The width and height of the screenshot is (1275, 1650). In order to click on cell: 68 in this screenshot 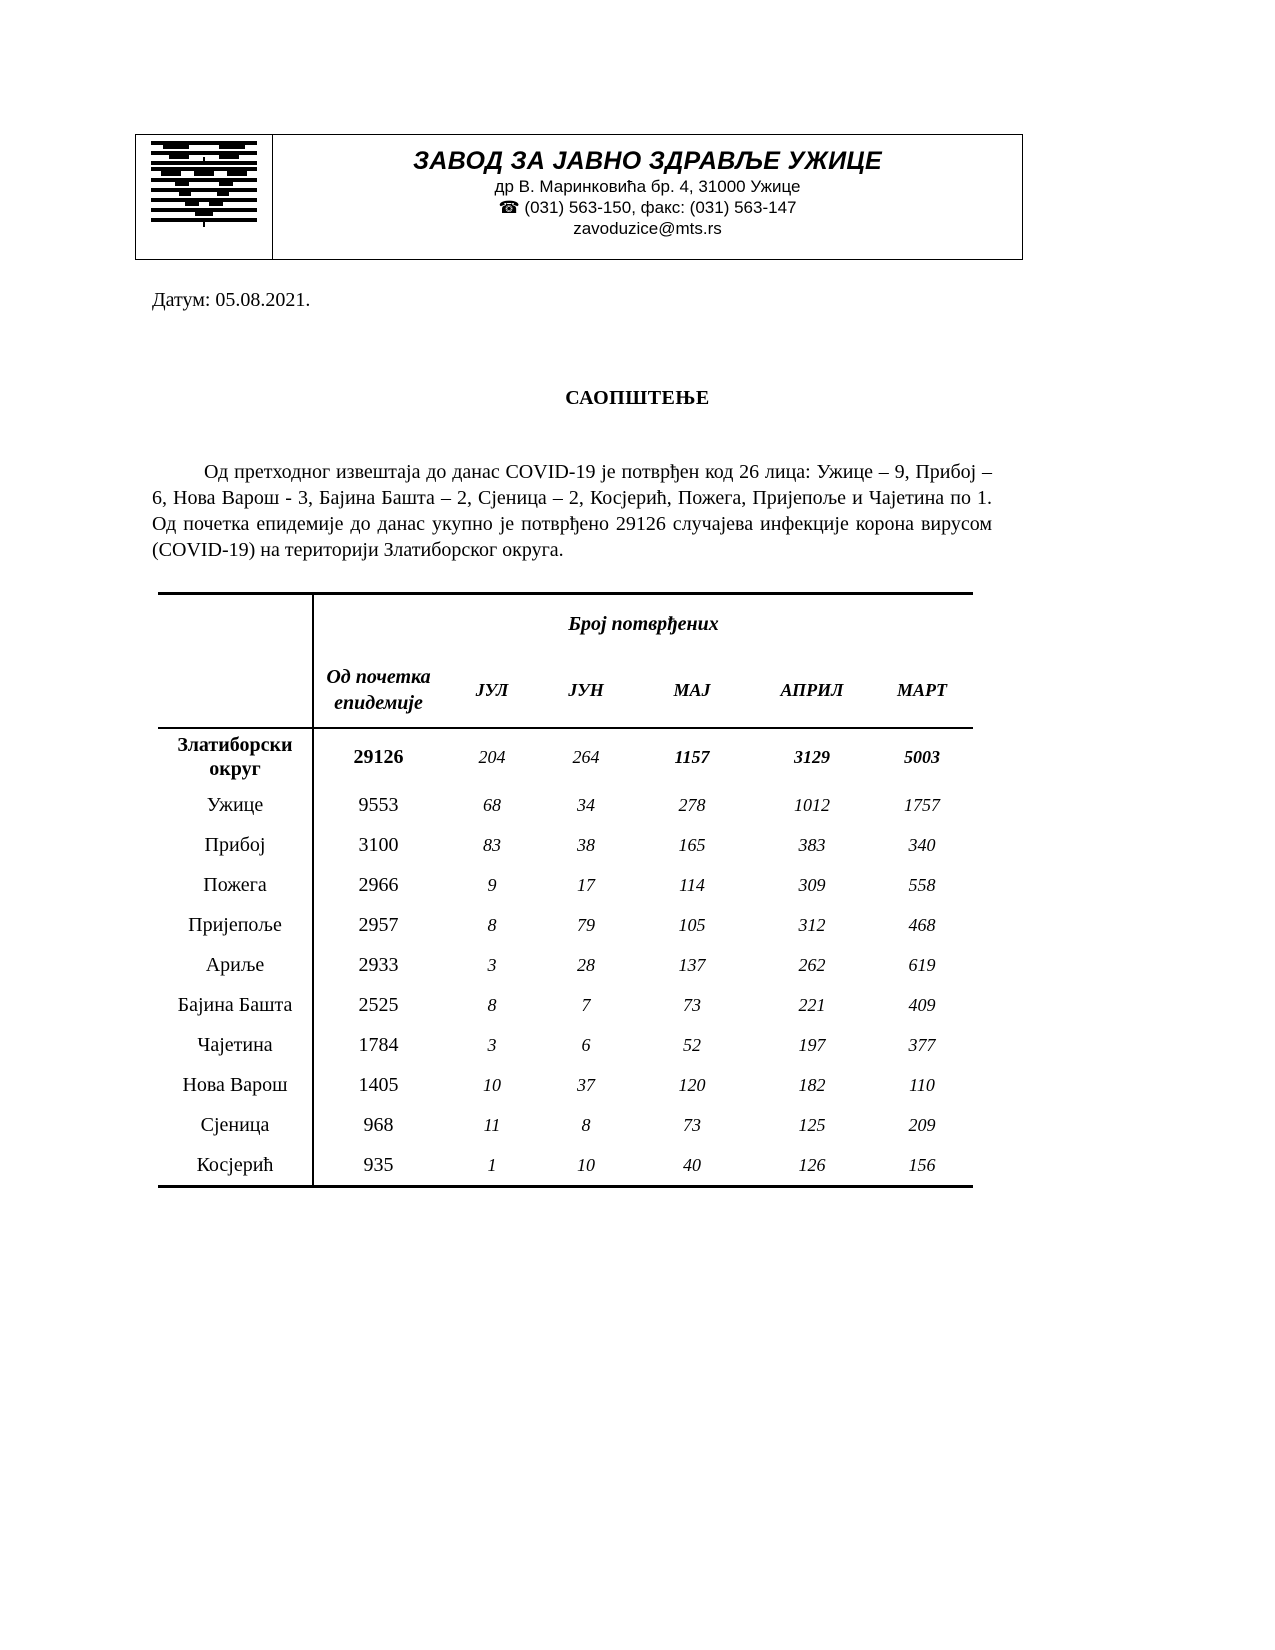, I will do `click(492, 804)`.